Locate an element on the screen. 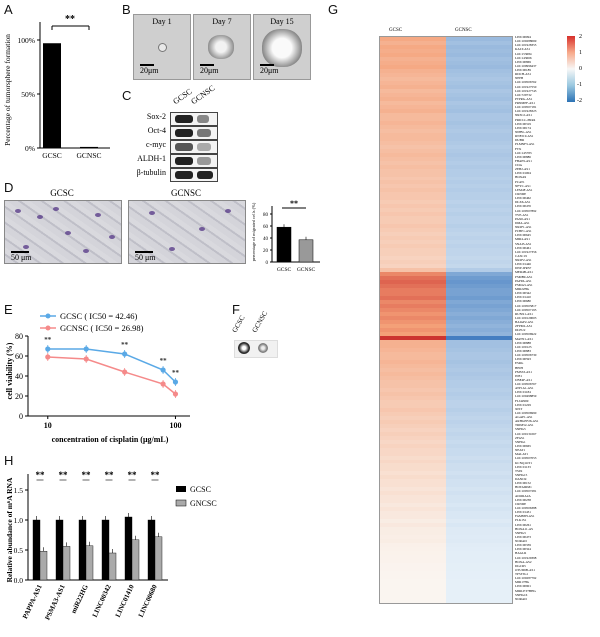 The image size is (600, 637). gene-label: ADORA2A is located at coordinates (523, 495).